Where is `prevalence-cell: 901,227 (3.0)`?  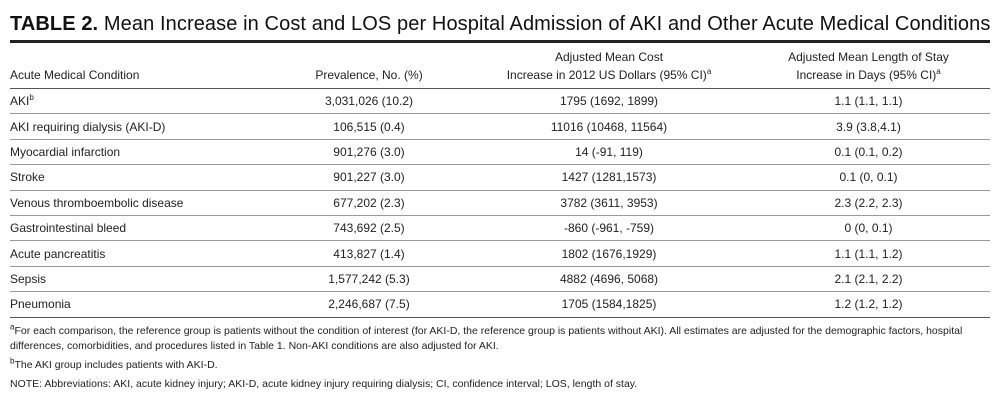 prevalence-cell: 901,227 (3.0) is located at coordinates (369, 177).